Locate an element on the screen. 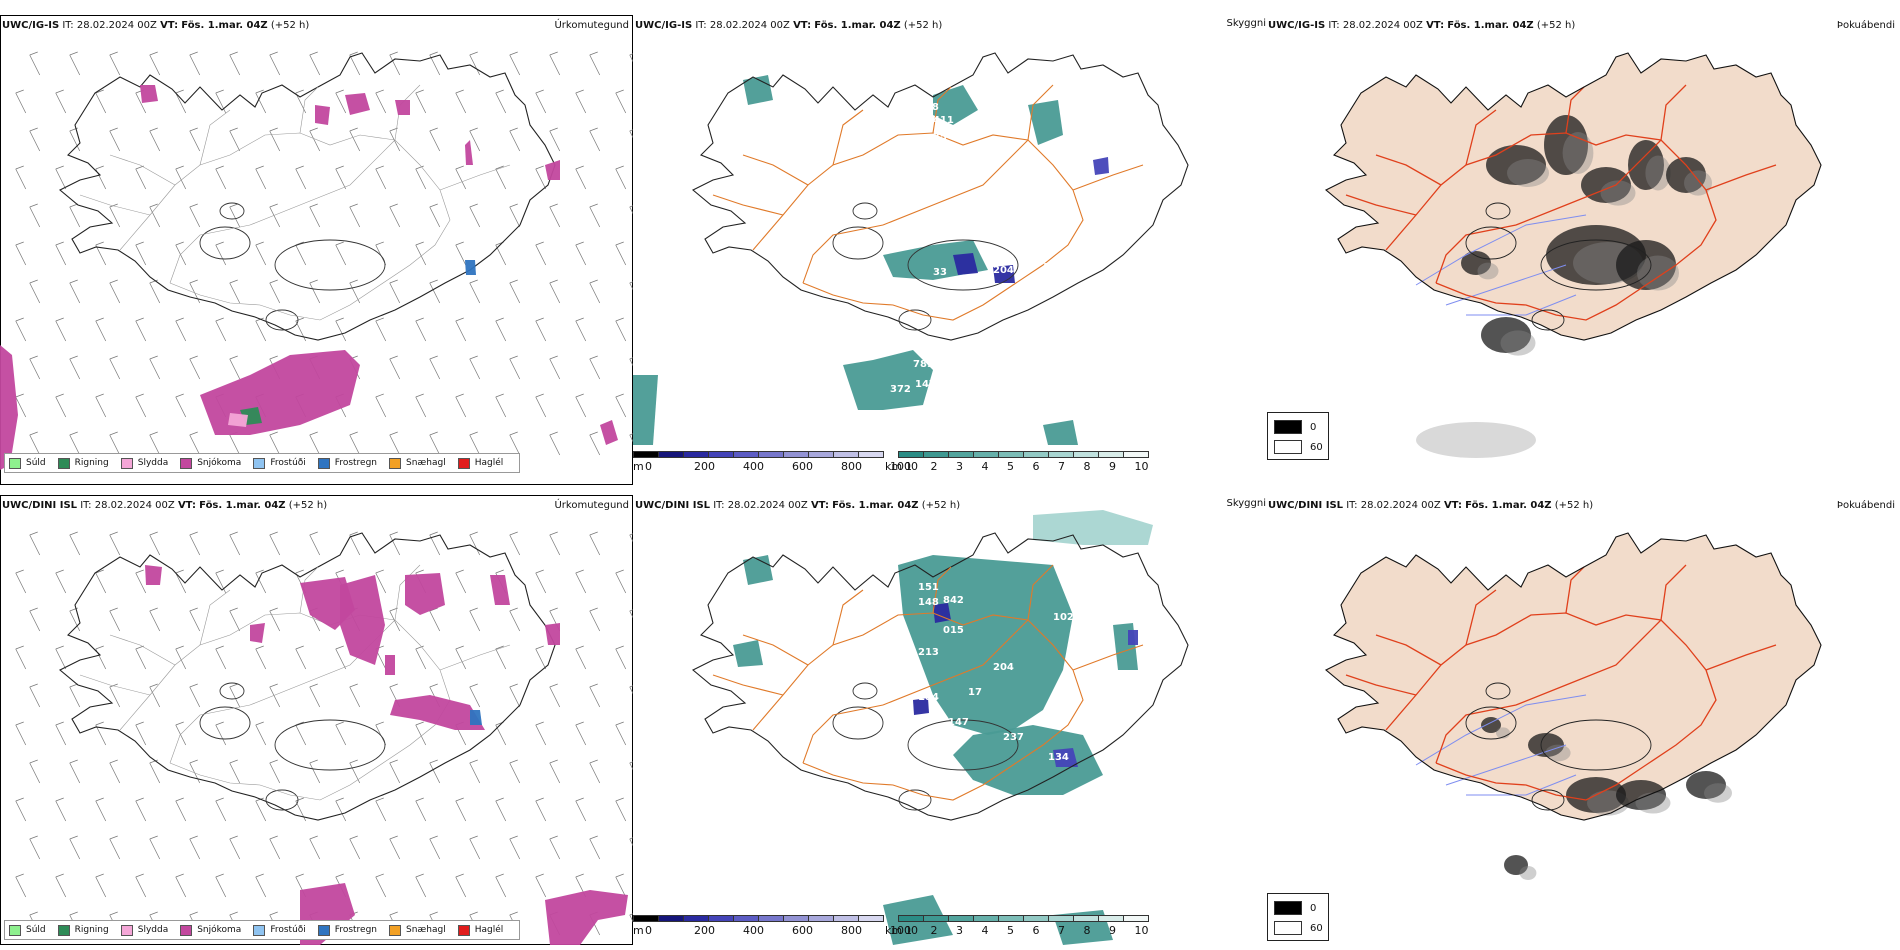 This screenshot has width=1900, height=950. iceland-precip-type-map is located at coordinates (324, 738).